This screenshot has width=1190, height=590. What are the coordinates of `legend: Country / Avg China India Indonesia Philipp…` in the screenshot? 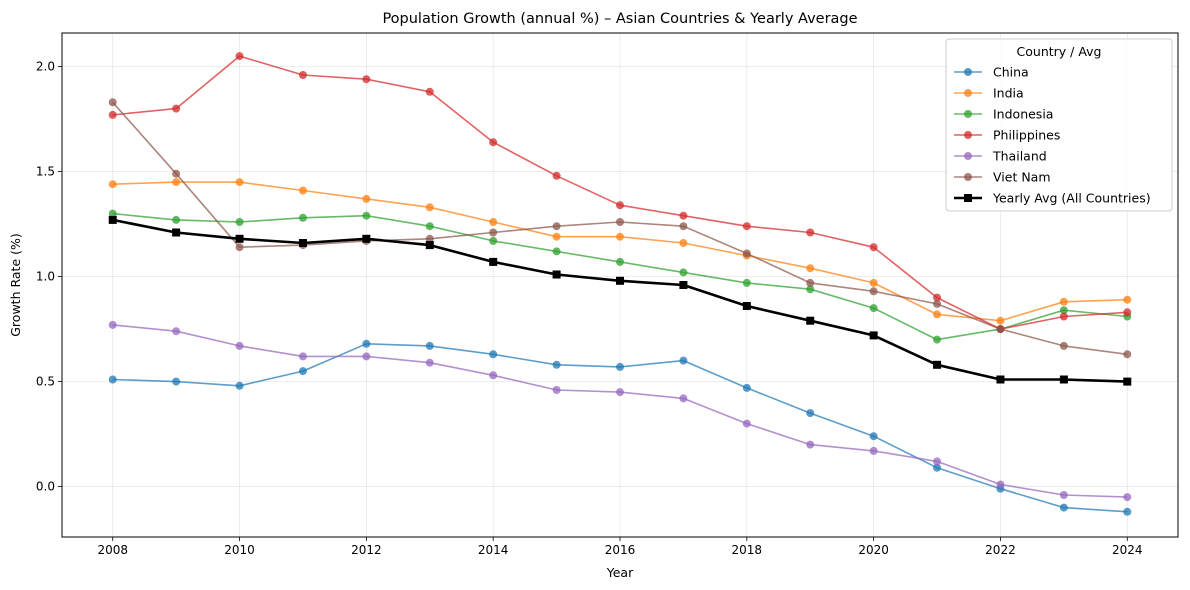 It's located at (1059, 125).